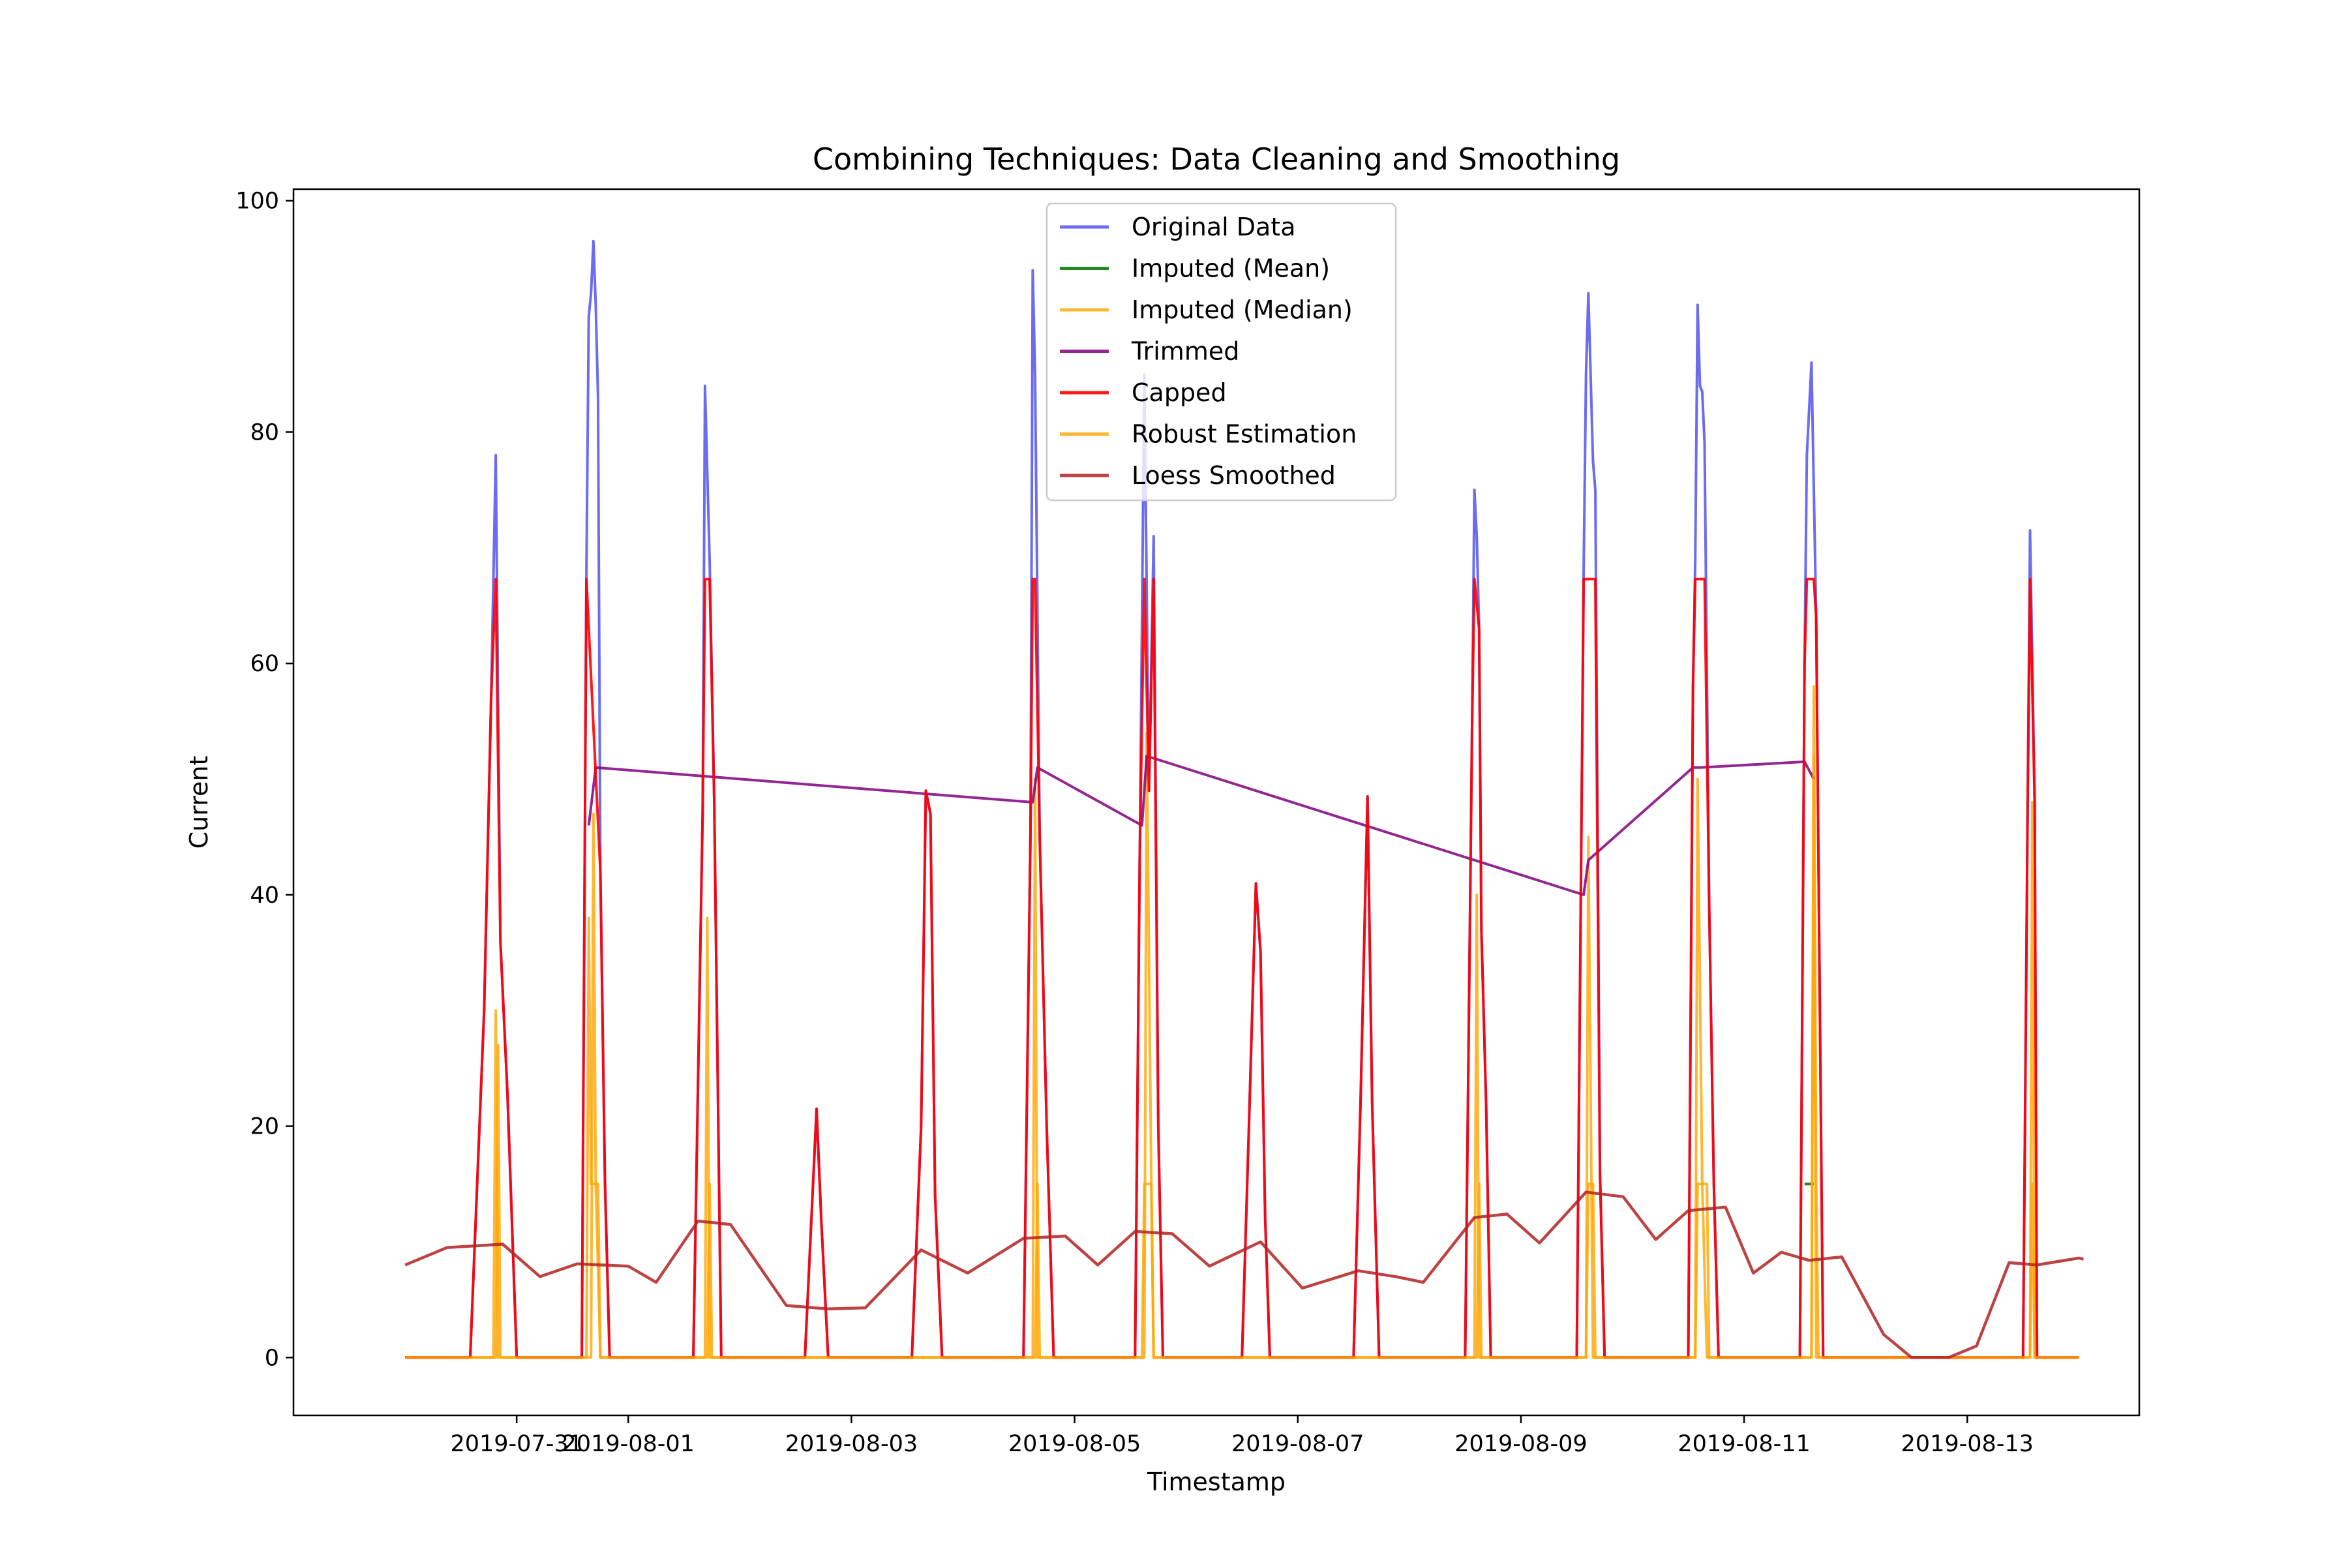 The image size is (2348, 1568). What do you see at coordinates (1744, 1444) in the screenshot?
I see `x-tick-label: 2019-08-11` at bounding box center [1744, 1444].